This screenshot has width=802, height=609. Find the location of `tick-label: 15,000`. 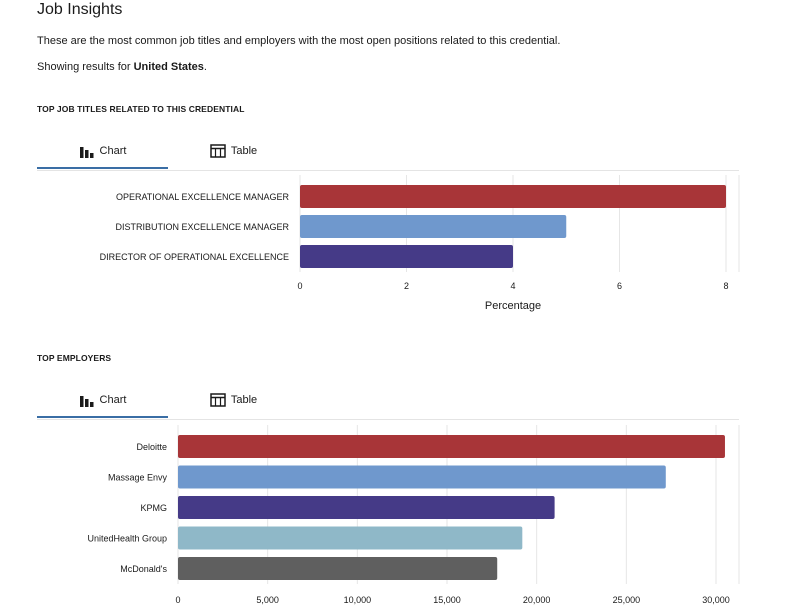

tick-label: 15,000 is located at coordinates (447, 600).